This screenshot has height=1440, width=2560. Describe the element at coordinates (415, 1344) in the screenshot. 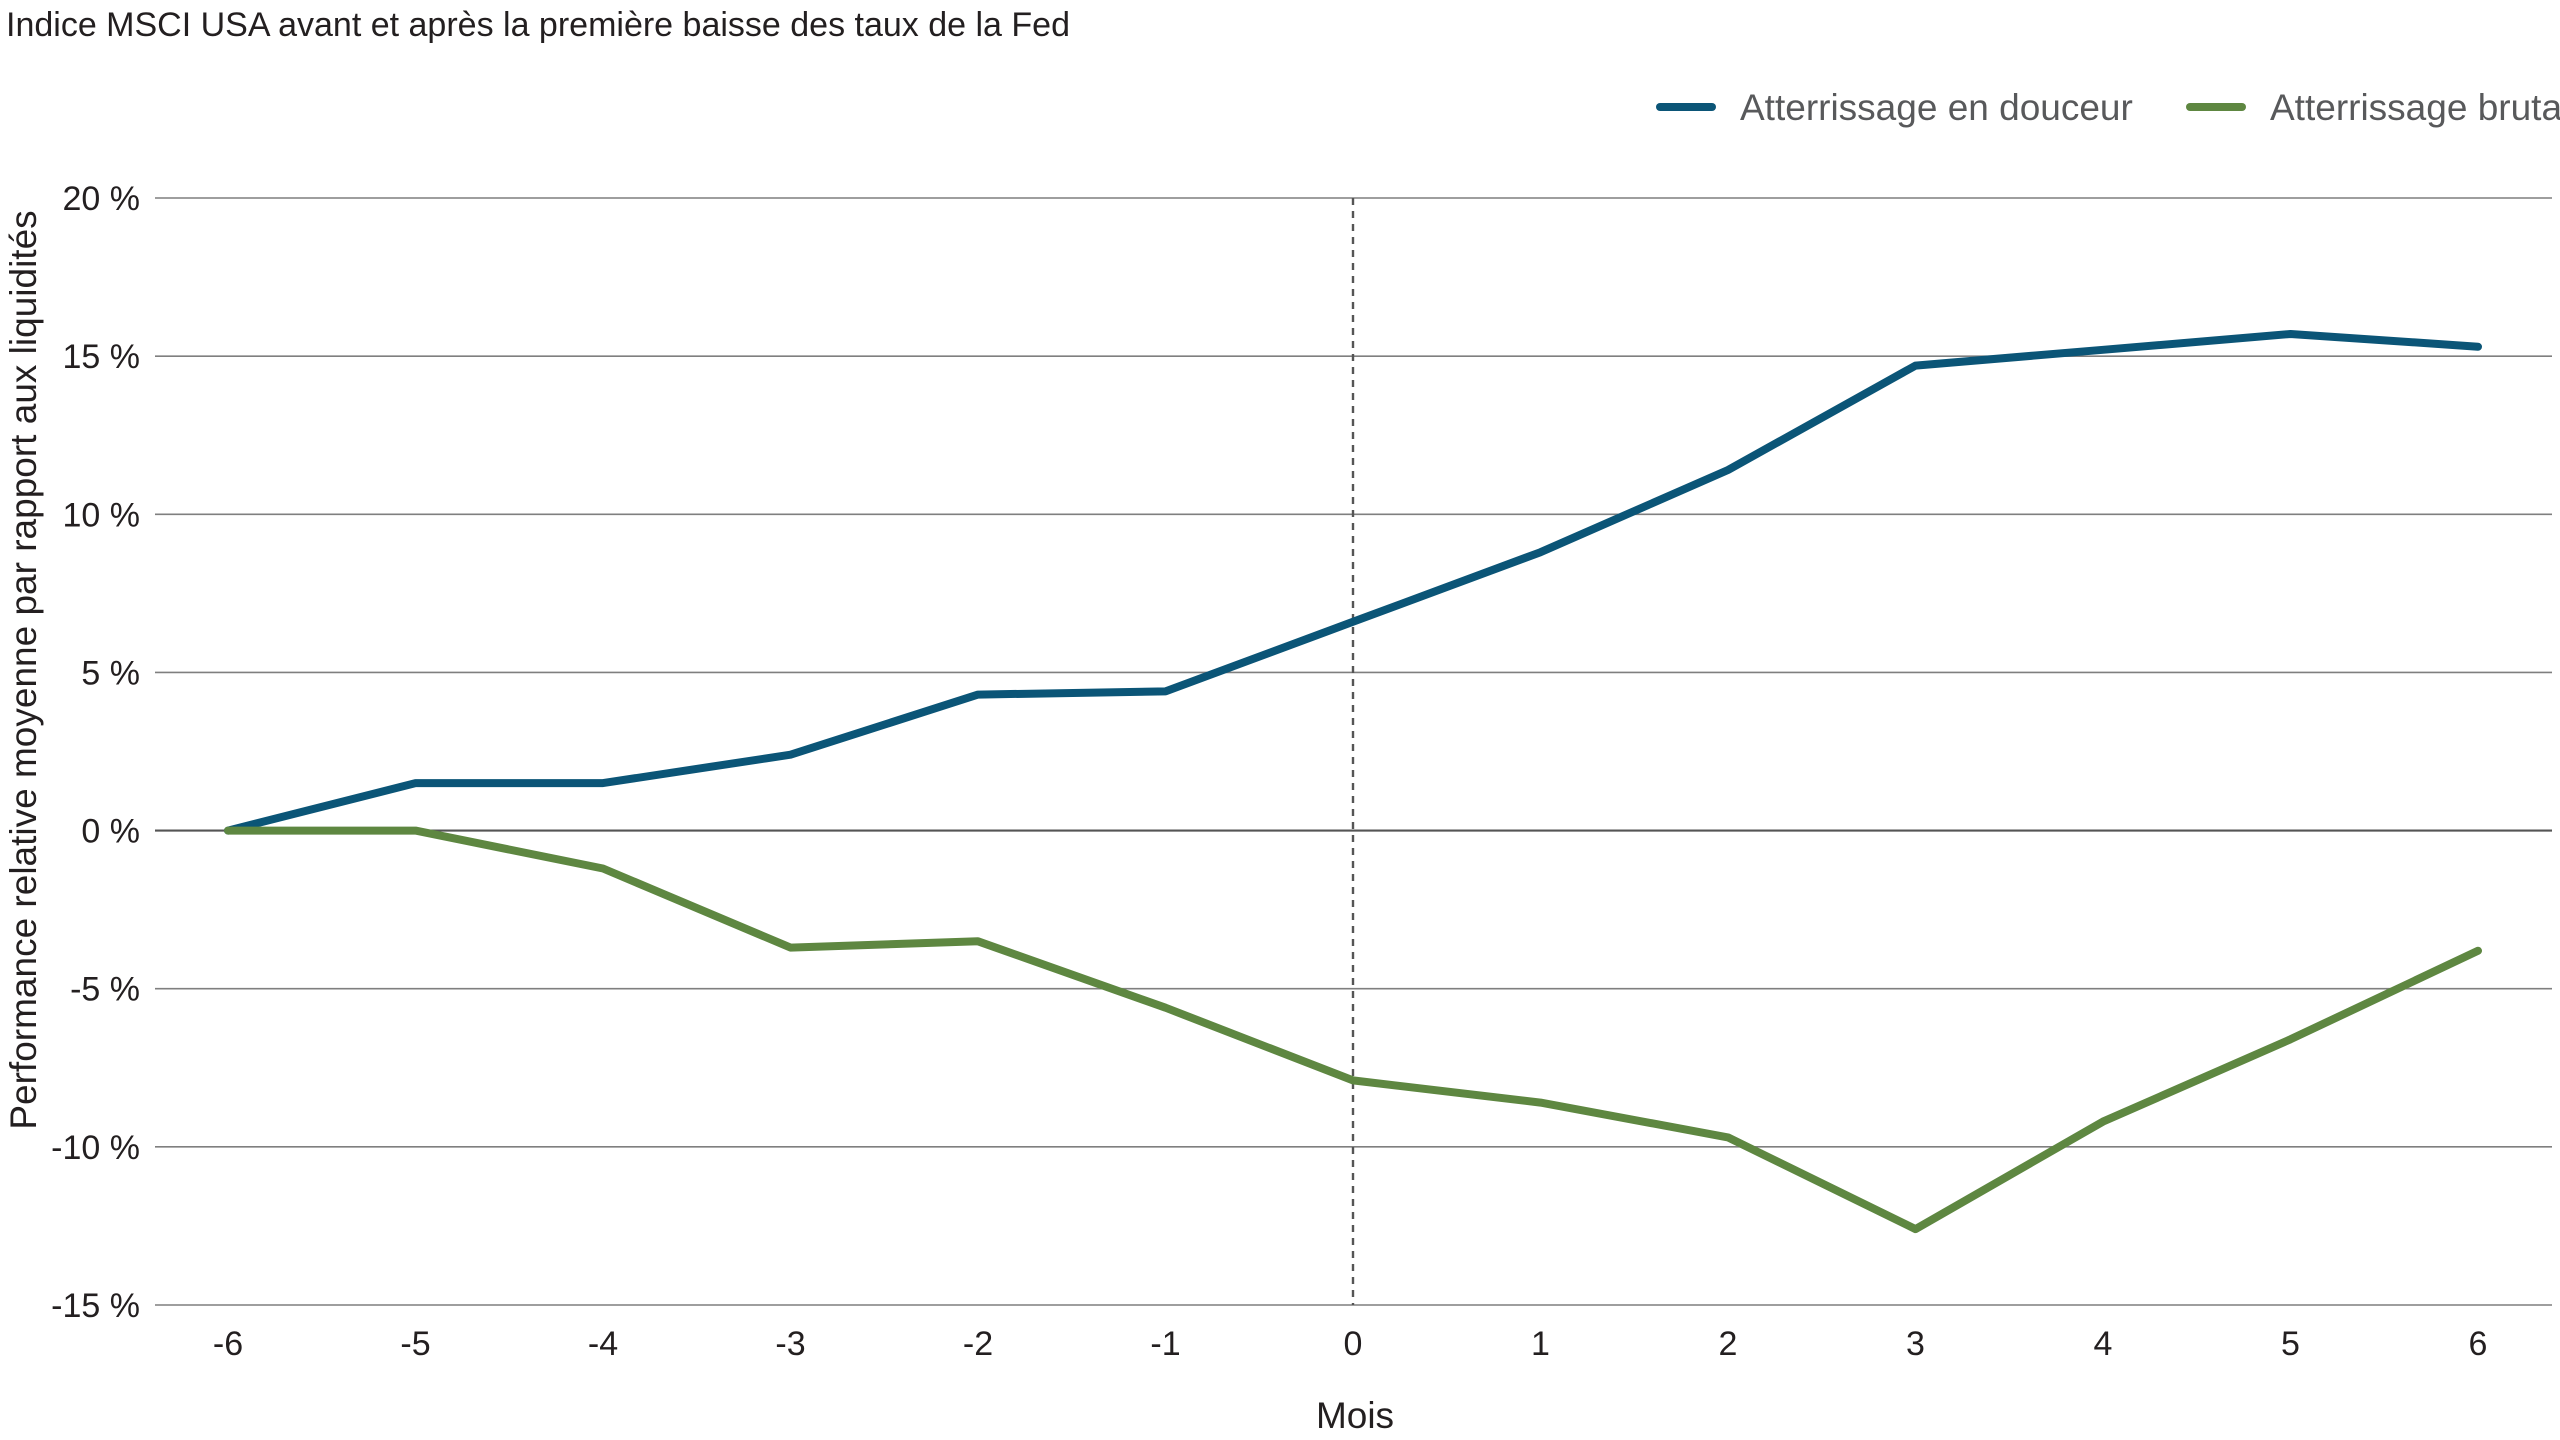

I see `x-tick-label: -5` at that location.